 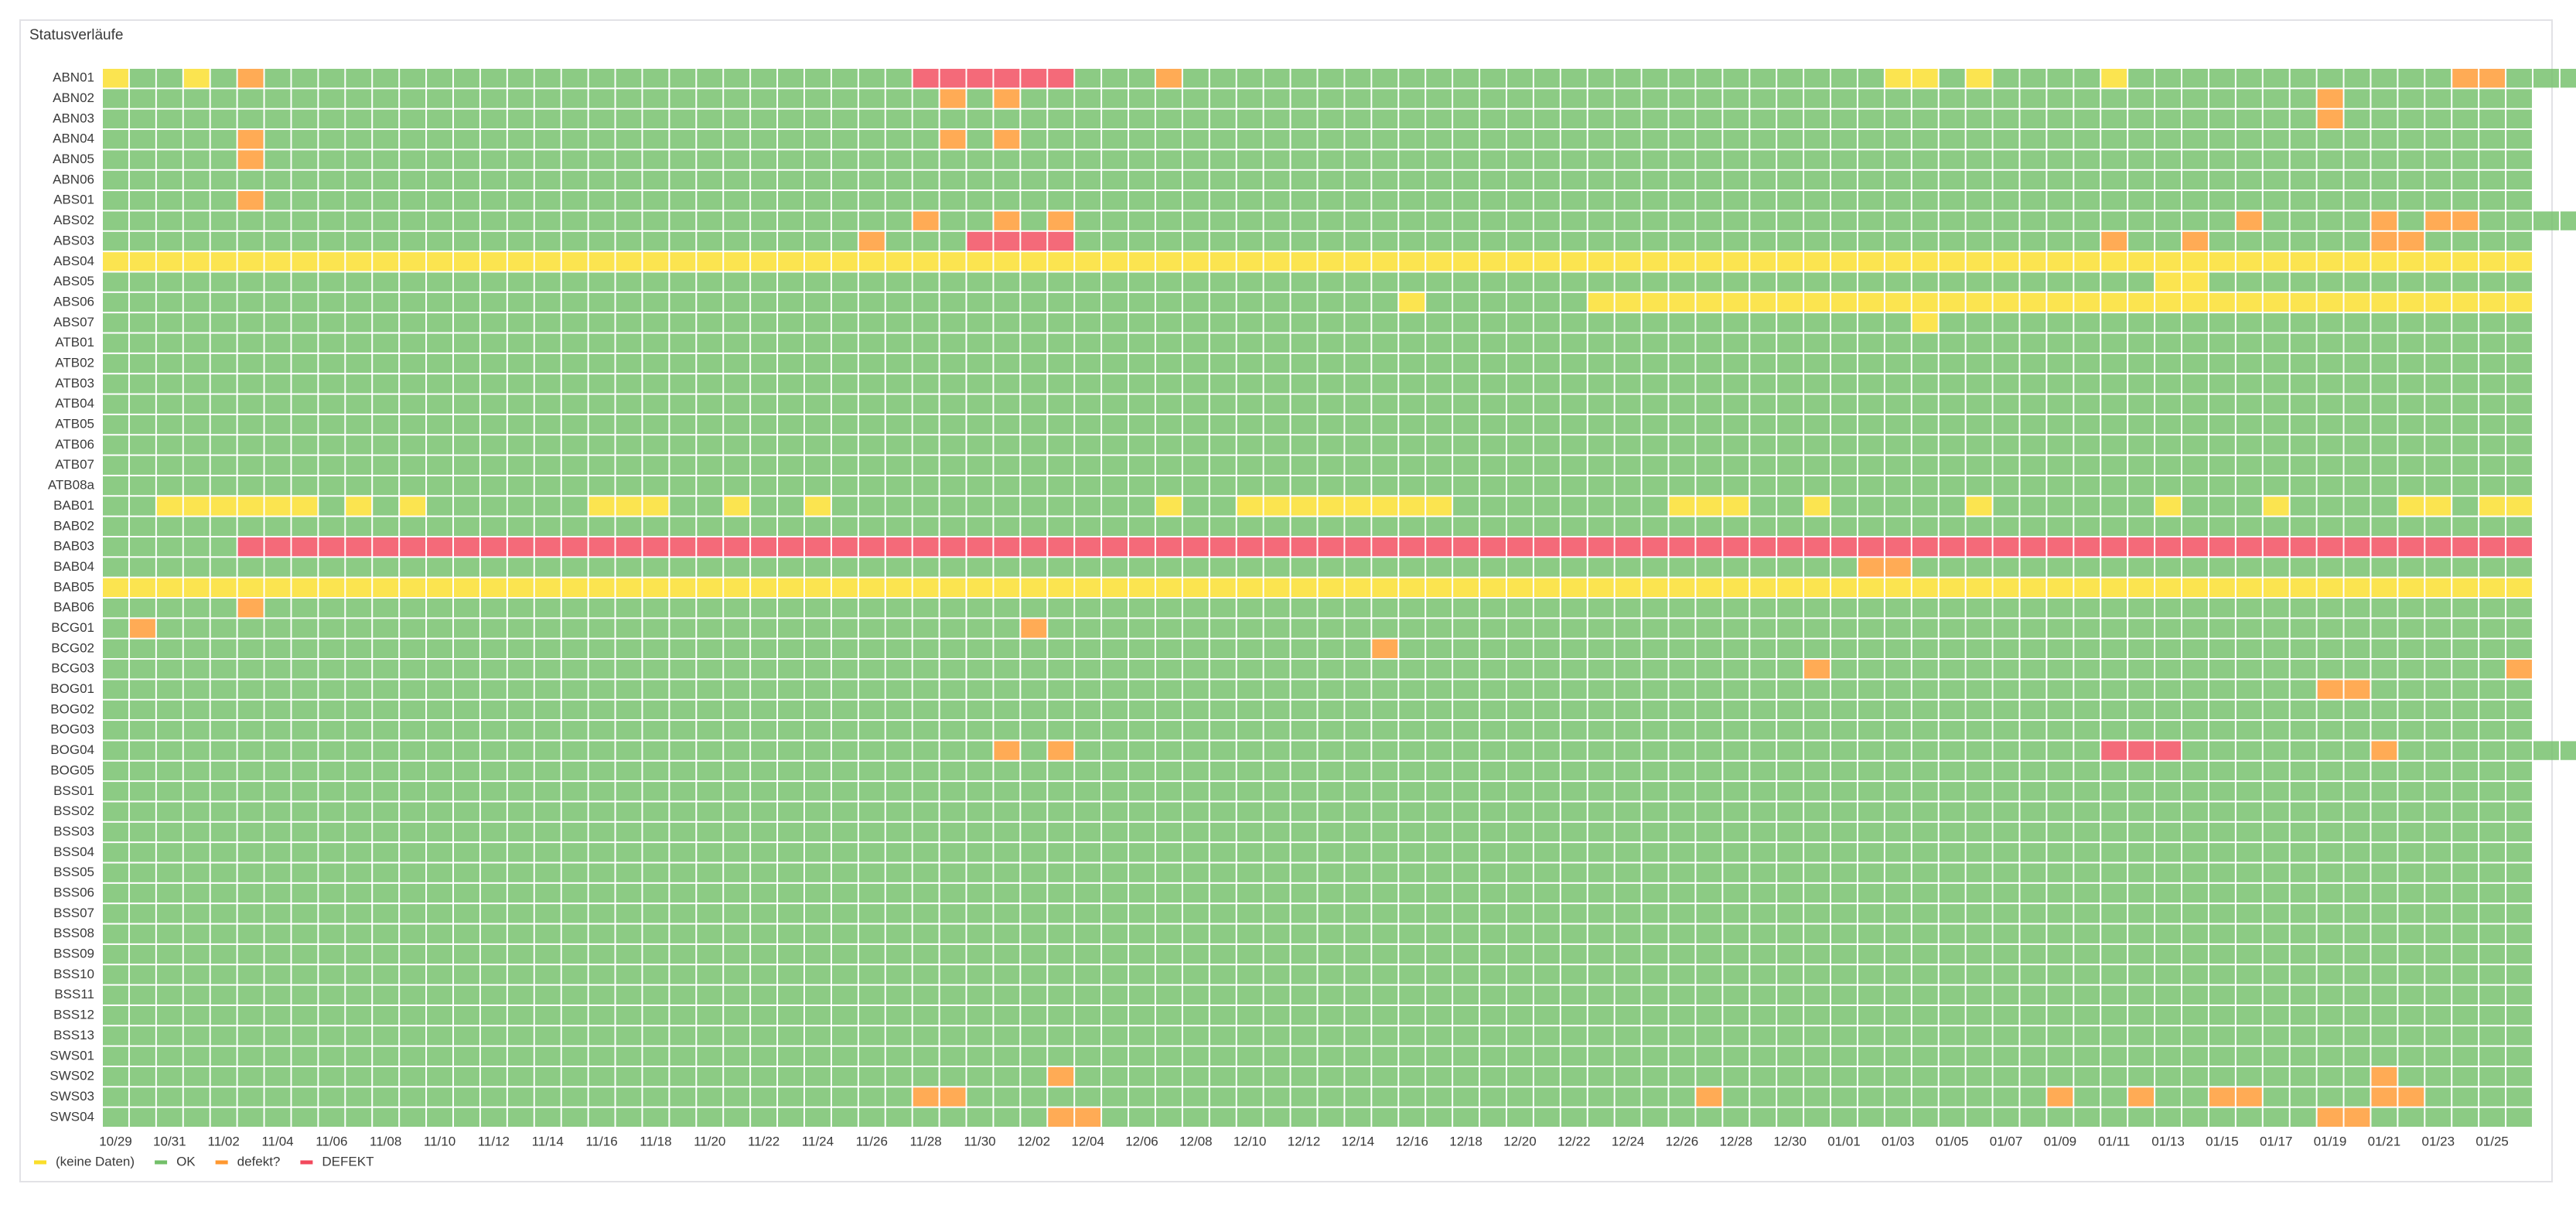 What do you see at coordinates (1087, 1141) in the screenshot?
I see `x-tick-label: 12/04` at bounding box center [1087, 1141].